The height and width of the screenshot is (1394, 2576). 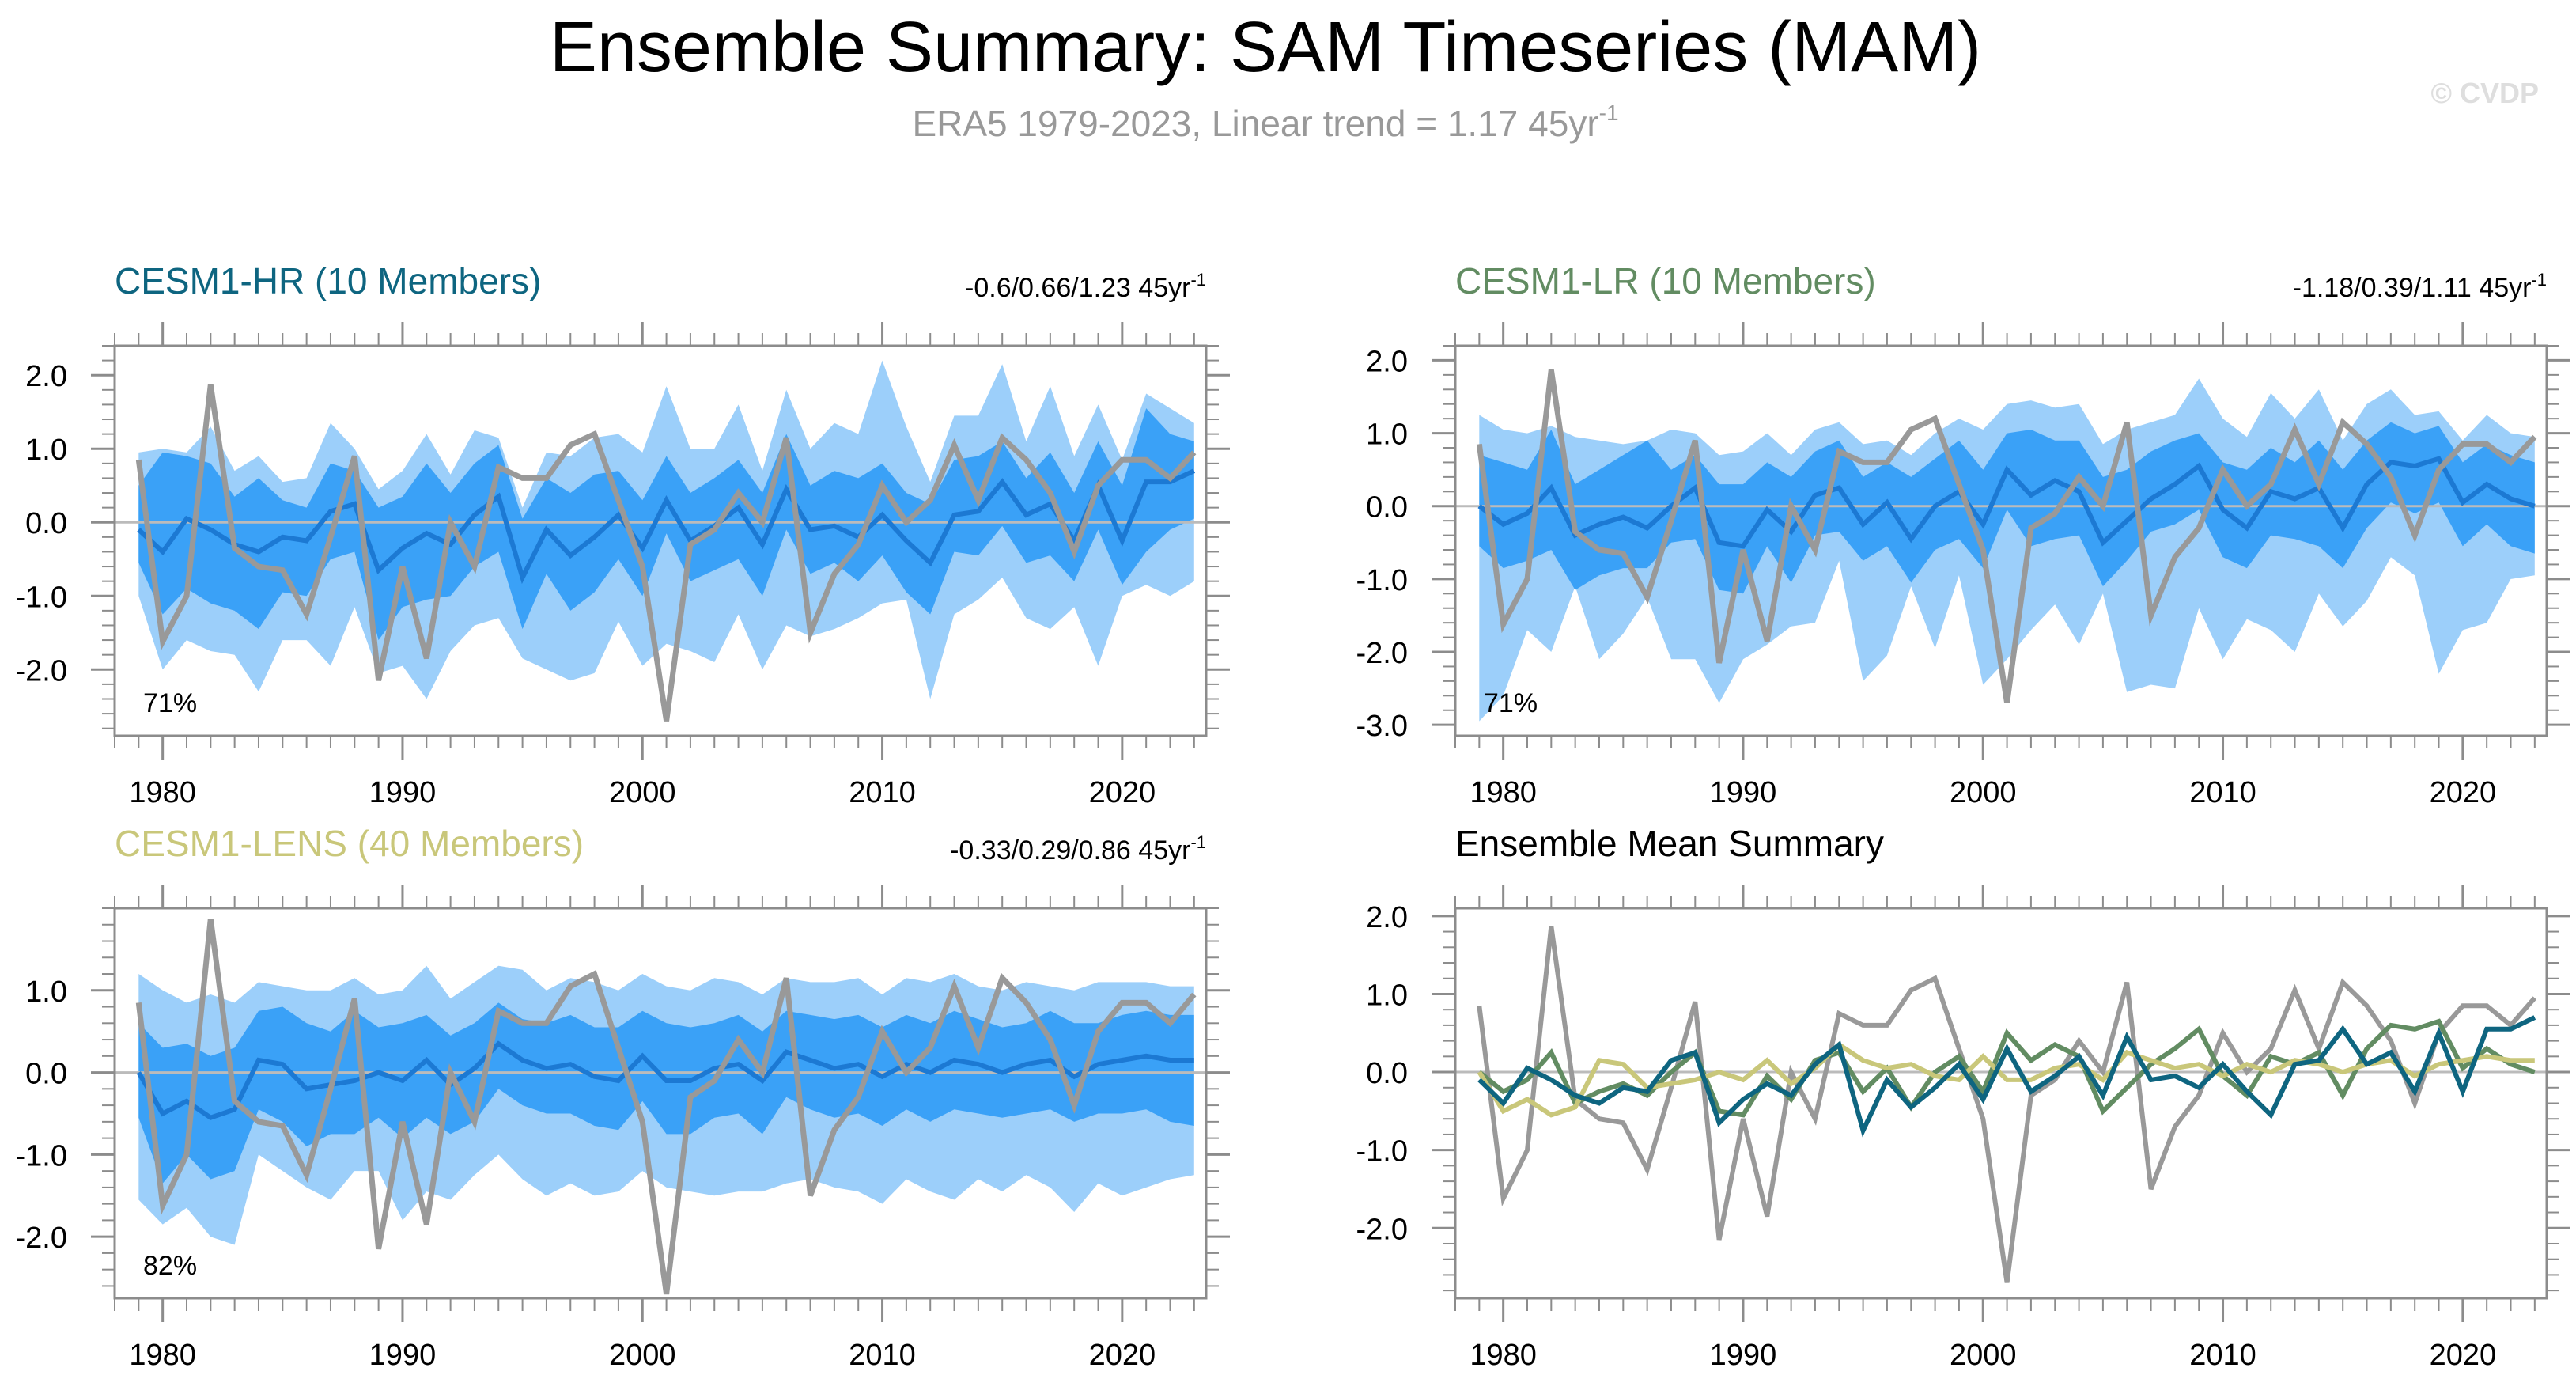 I want to click on hr-observed-line, so click(x=666, y=553).